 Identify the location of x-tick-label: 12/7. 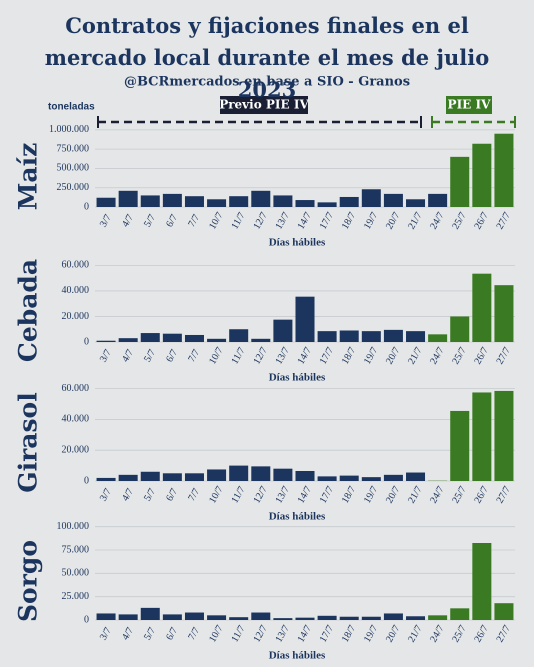
(260, 494).